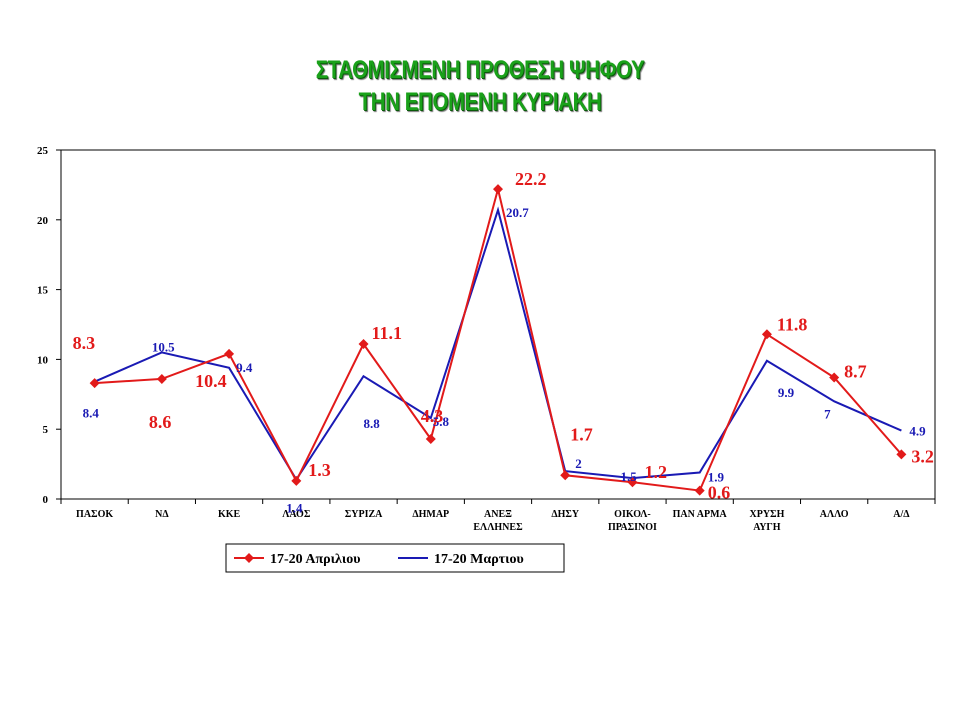  Describe the element at coordinates (229, 514) in the screenshot. I see `x-tick-label: ΚΚΕ` at that location.